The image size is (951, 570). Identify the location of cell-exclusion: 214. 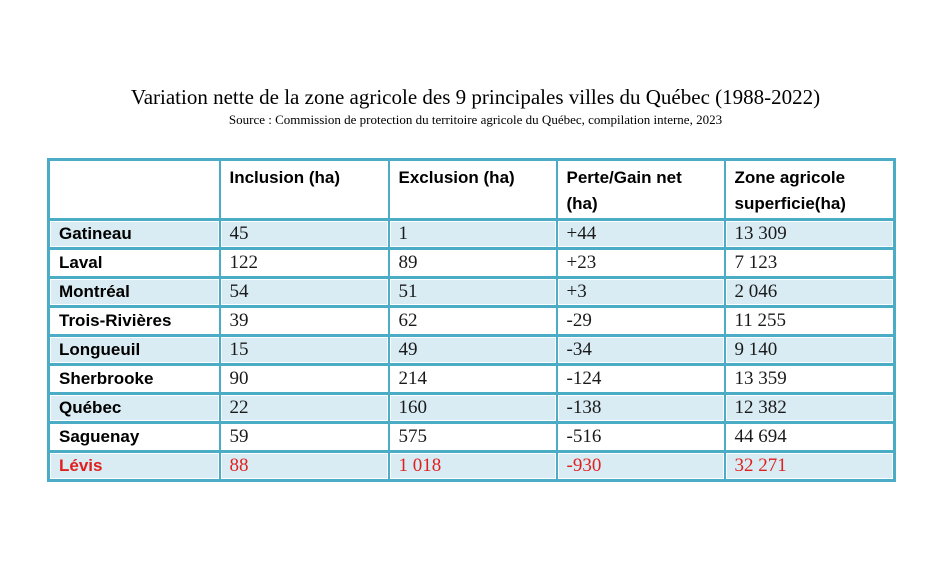
(472, 379).